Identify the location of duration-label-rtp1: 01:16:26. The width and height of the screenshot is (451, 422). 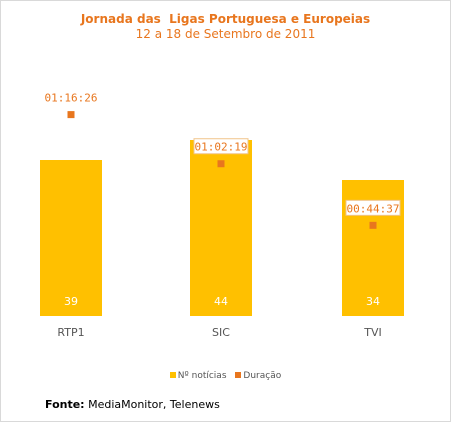
(71, 98).